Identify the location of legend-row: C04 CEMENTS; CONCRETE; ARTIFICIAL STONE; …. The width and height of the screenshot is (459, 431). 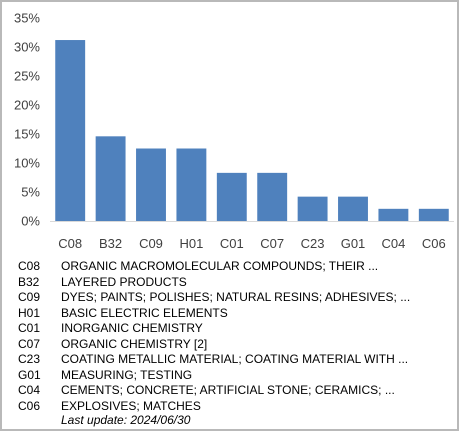
(233, 391).